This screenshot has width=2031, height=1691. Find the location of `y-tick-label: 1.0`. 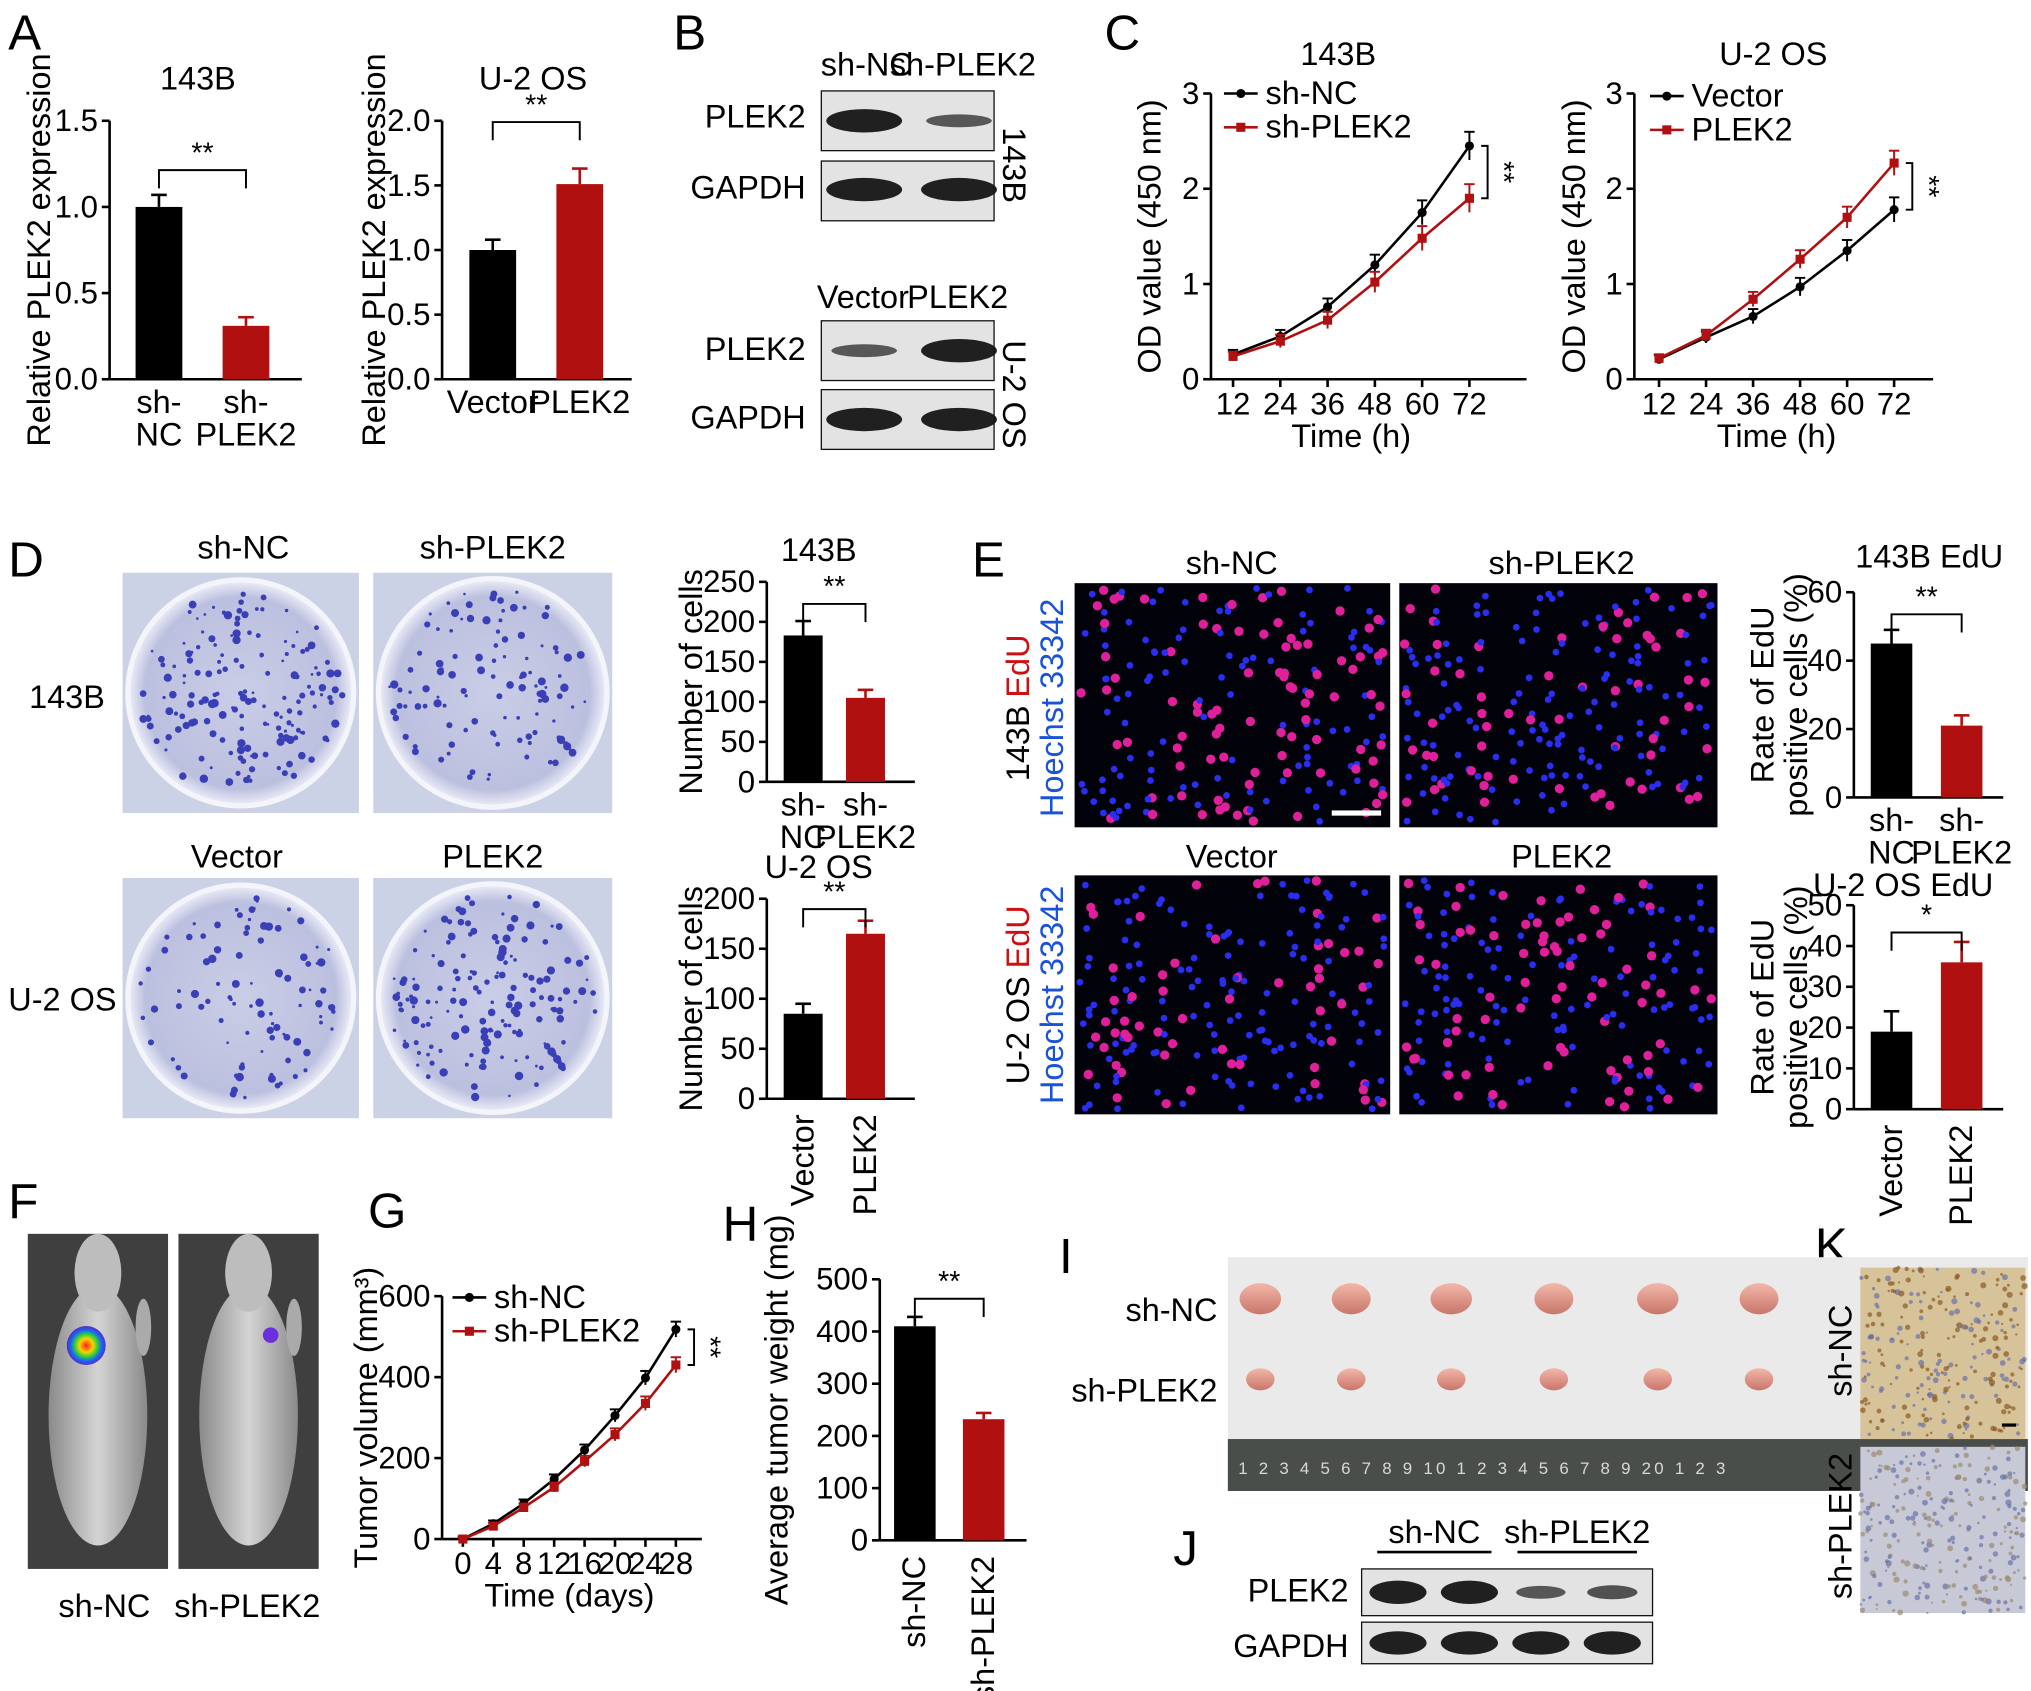

y-tick-label: 1.0 is located at coordinates (408, 249).